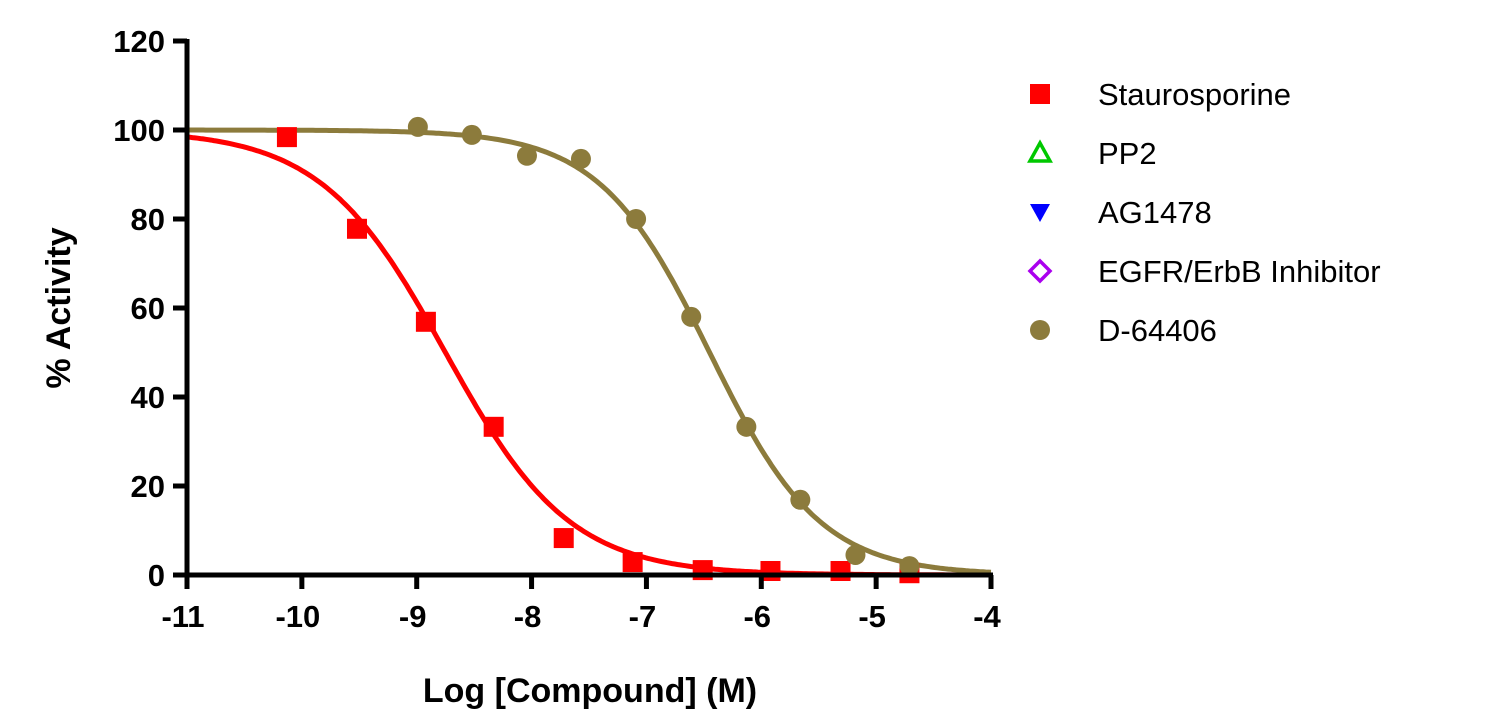 The height and width of the screenshot is (716, 1502). I want to click on legend-label: Staurosporine, so click(1194, 94).